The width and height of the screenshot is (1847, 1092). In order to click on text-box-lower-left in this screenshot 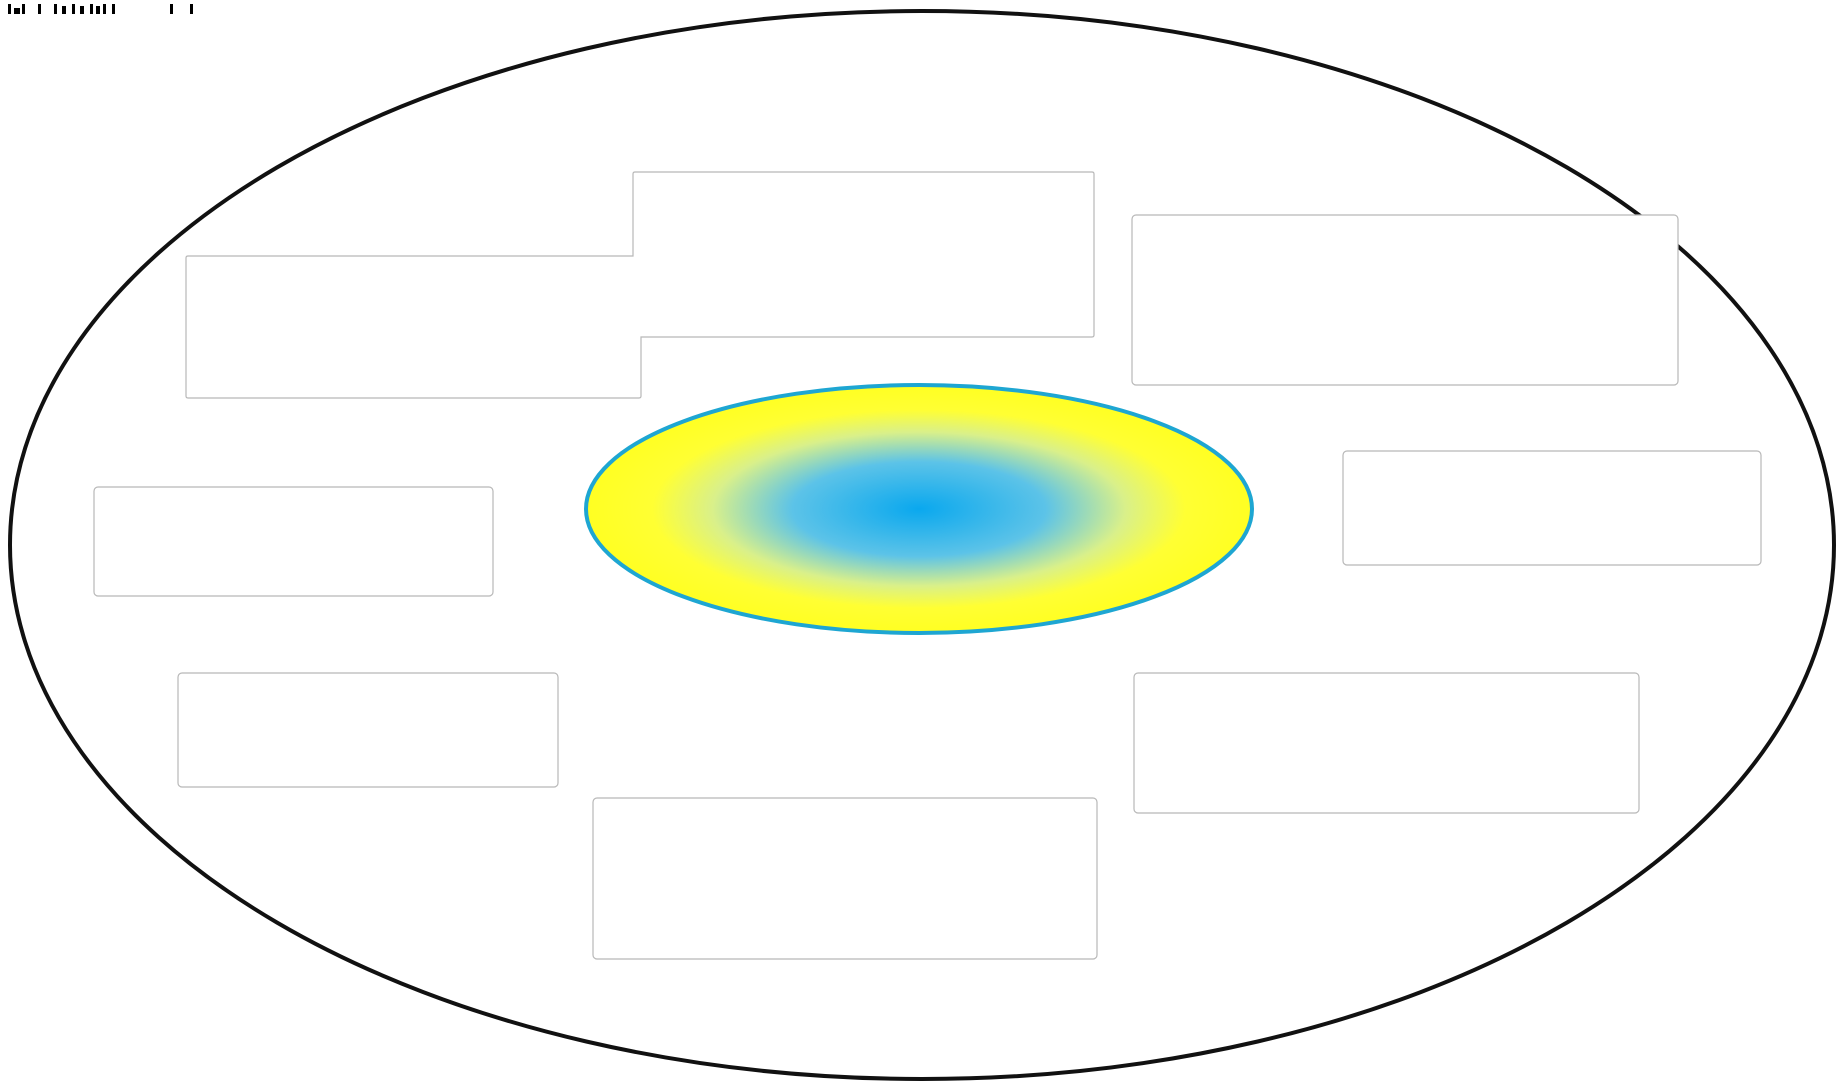, I will do `click(368, 730)`.